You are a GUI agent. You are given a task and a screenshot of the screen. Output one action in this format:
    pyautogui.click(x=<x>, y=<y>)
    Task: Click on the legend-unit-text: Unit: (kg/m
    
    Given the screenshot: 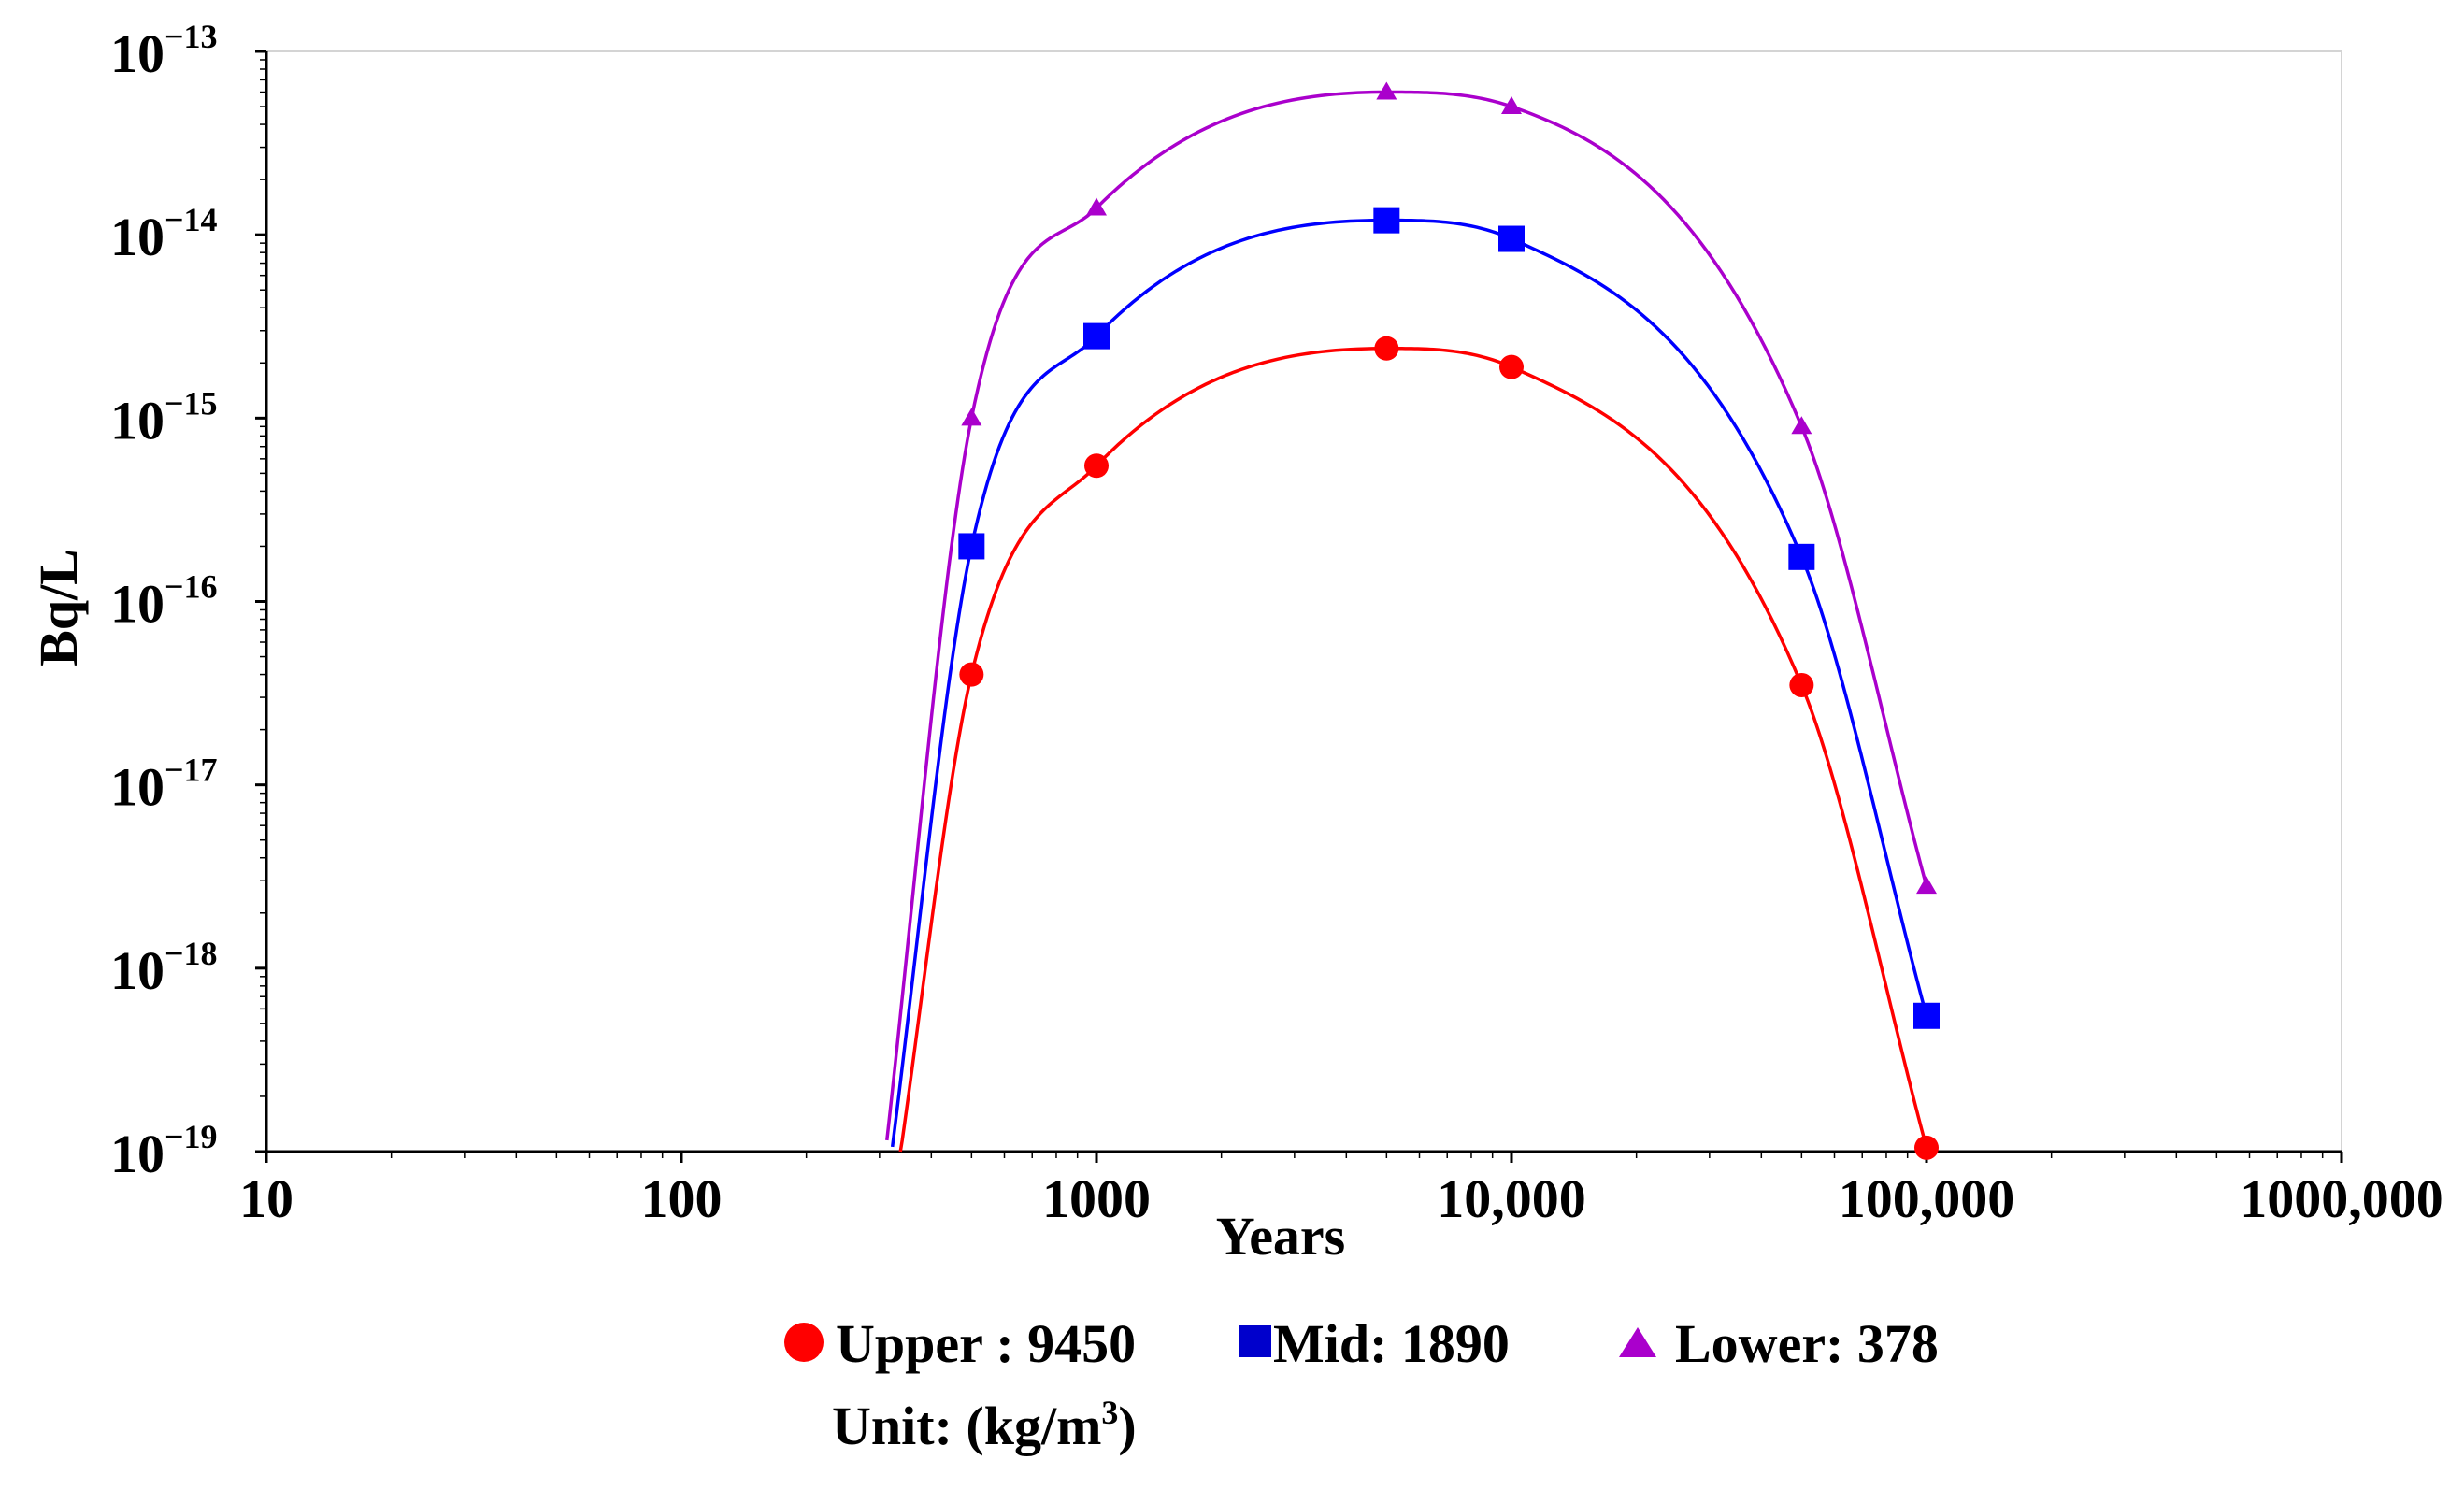 What is the action you would take?
    pyautogui.click(x=966, y=1426)
    